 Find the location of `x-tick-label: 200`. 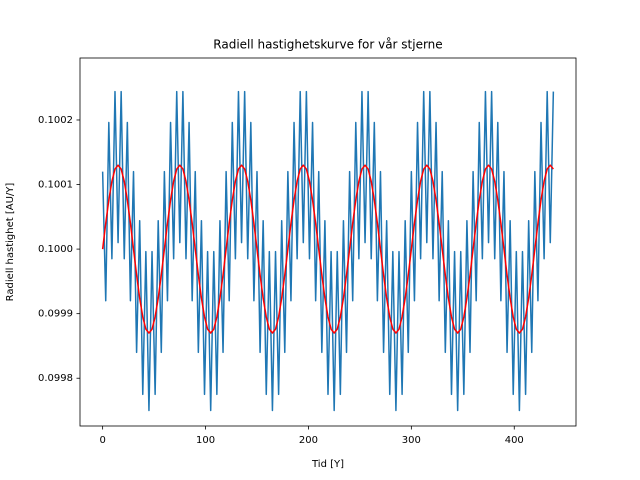

x-tick-label: 200 is located at coordinates (308, 440).